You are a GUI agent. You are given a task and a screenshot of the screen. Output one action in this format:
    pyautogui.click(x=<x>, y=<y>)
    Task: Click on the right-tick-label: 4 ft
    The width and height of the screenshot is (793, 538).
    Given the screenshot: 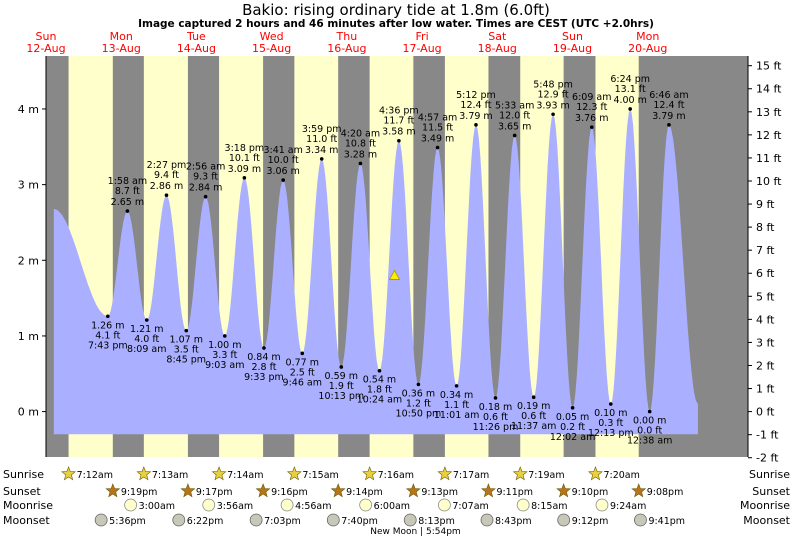 What is the action you would take?
    pyautogui.click(x=765, y=319)
    